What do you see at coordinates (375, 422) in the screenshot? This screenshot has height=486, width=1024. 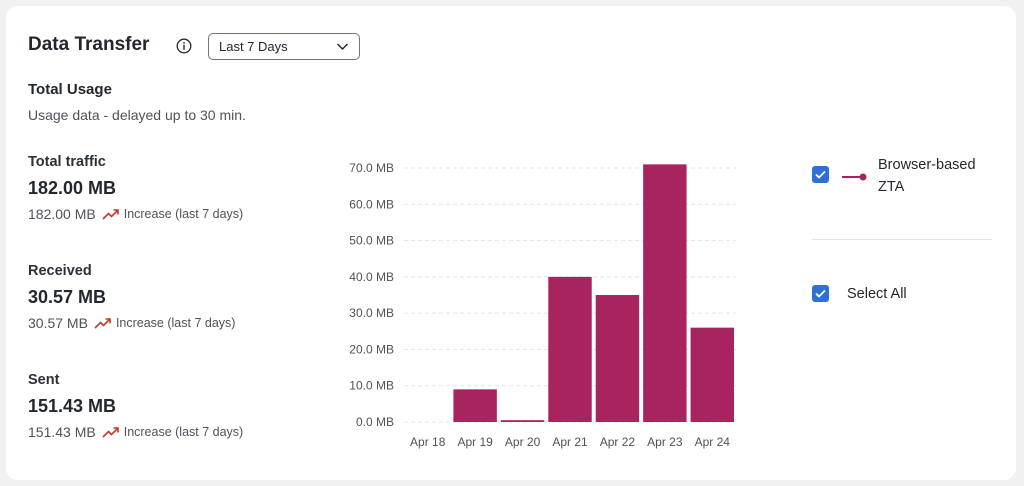 I see `y-tick-label: 0.0 MB` at bounding box center [375, 422].